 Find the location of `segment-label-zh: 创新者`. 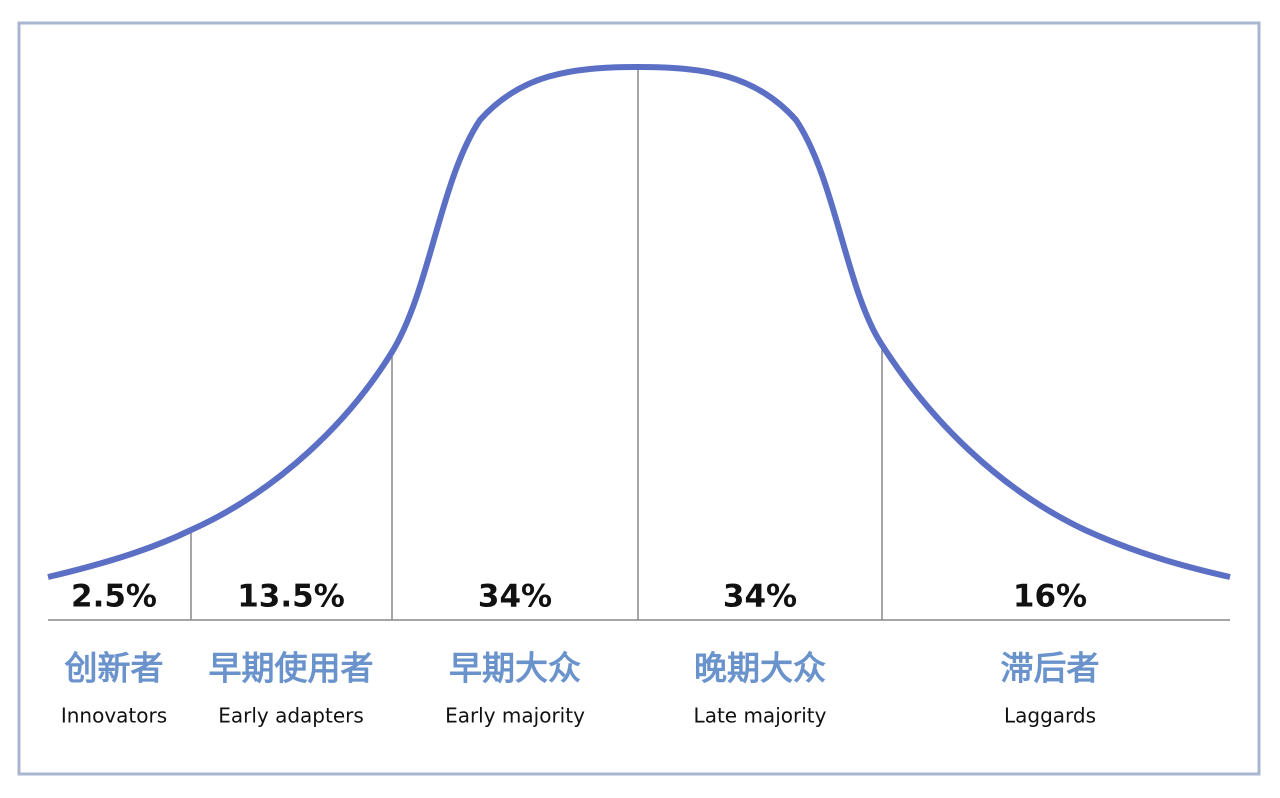

segment-label-zh: 创新者 is located at coordinates (114, 668).